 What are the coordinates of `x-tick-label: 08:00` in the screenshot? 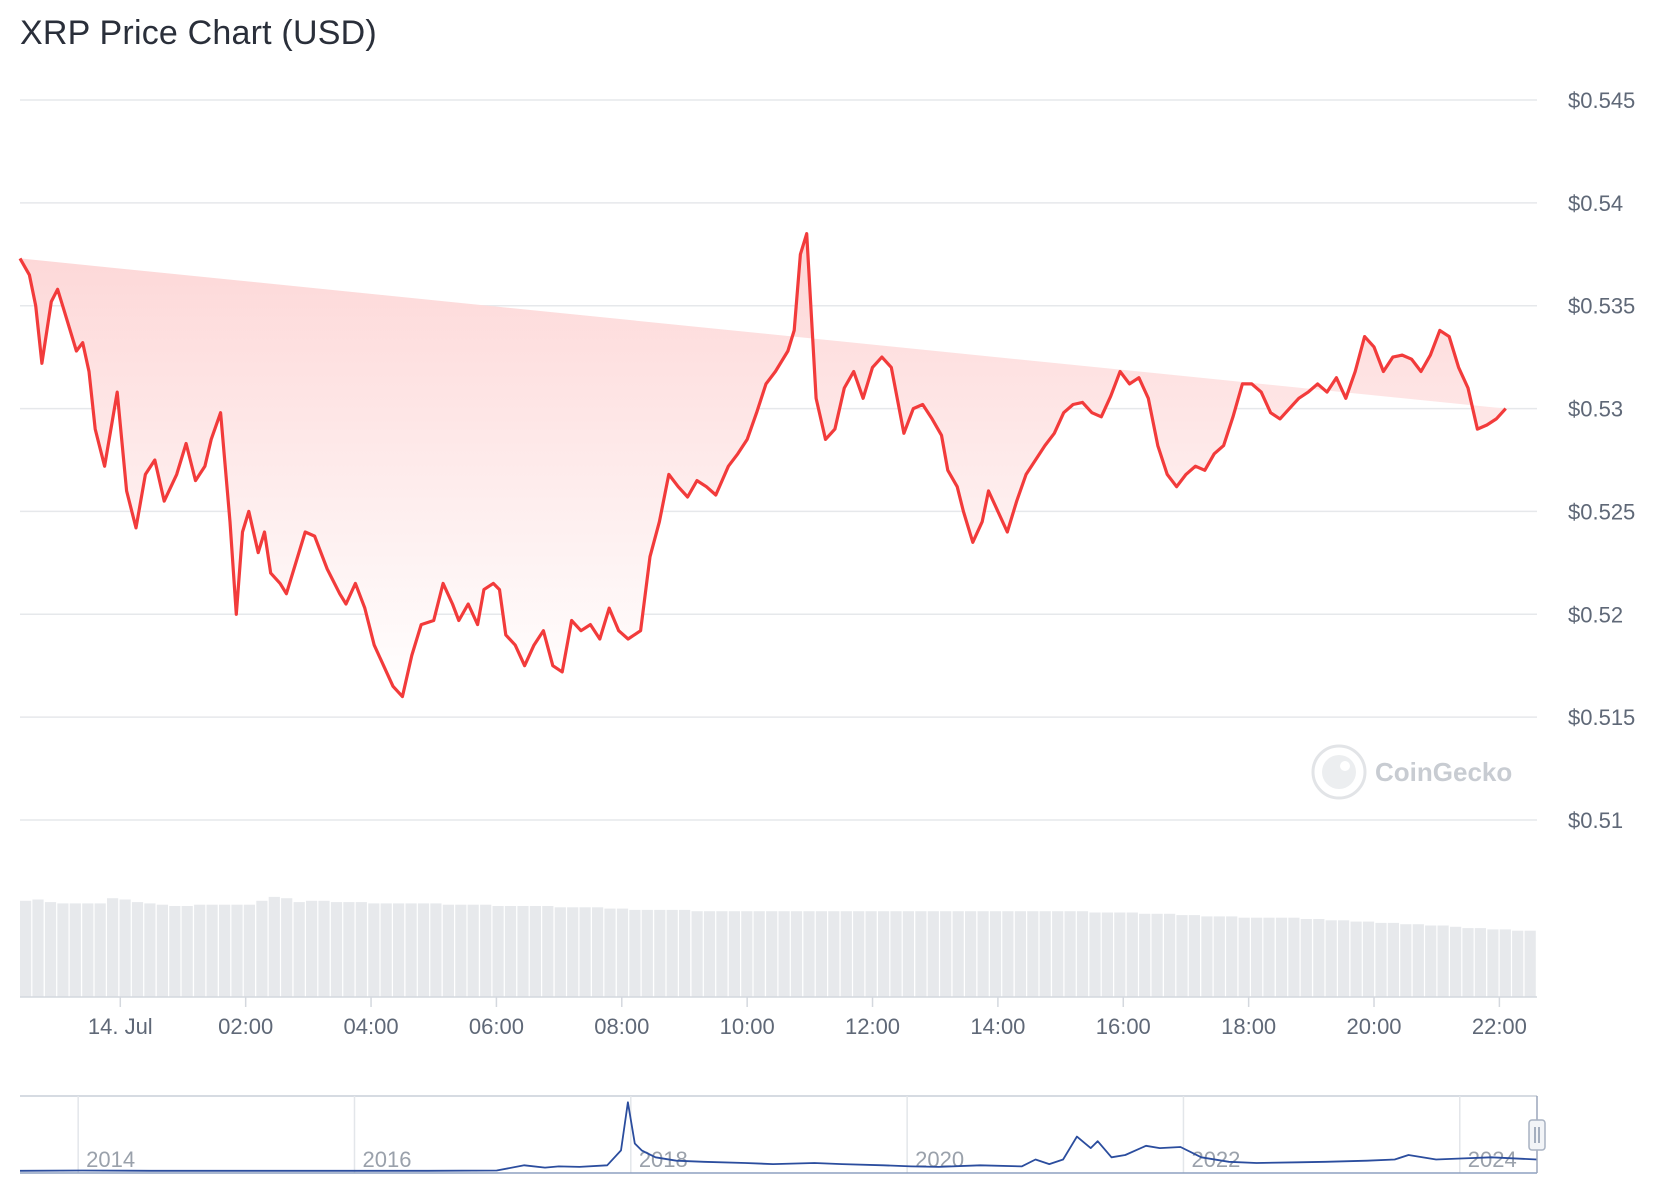 It's located at (621, 1026).